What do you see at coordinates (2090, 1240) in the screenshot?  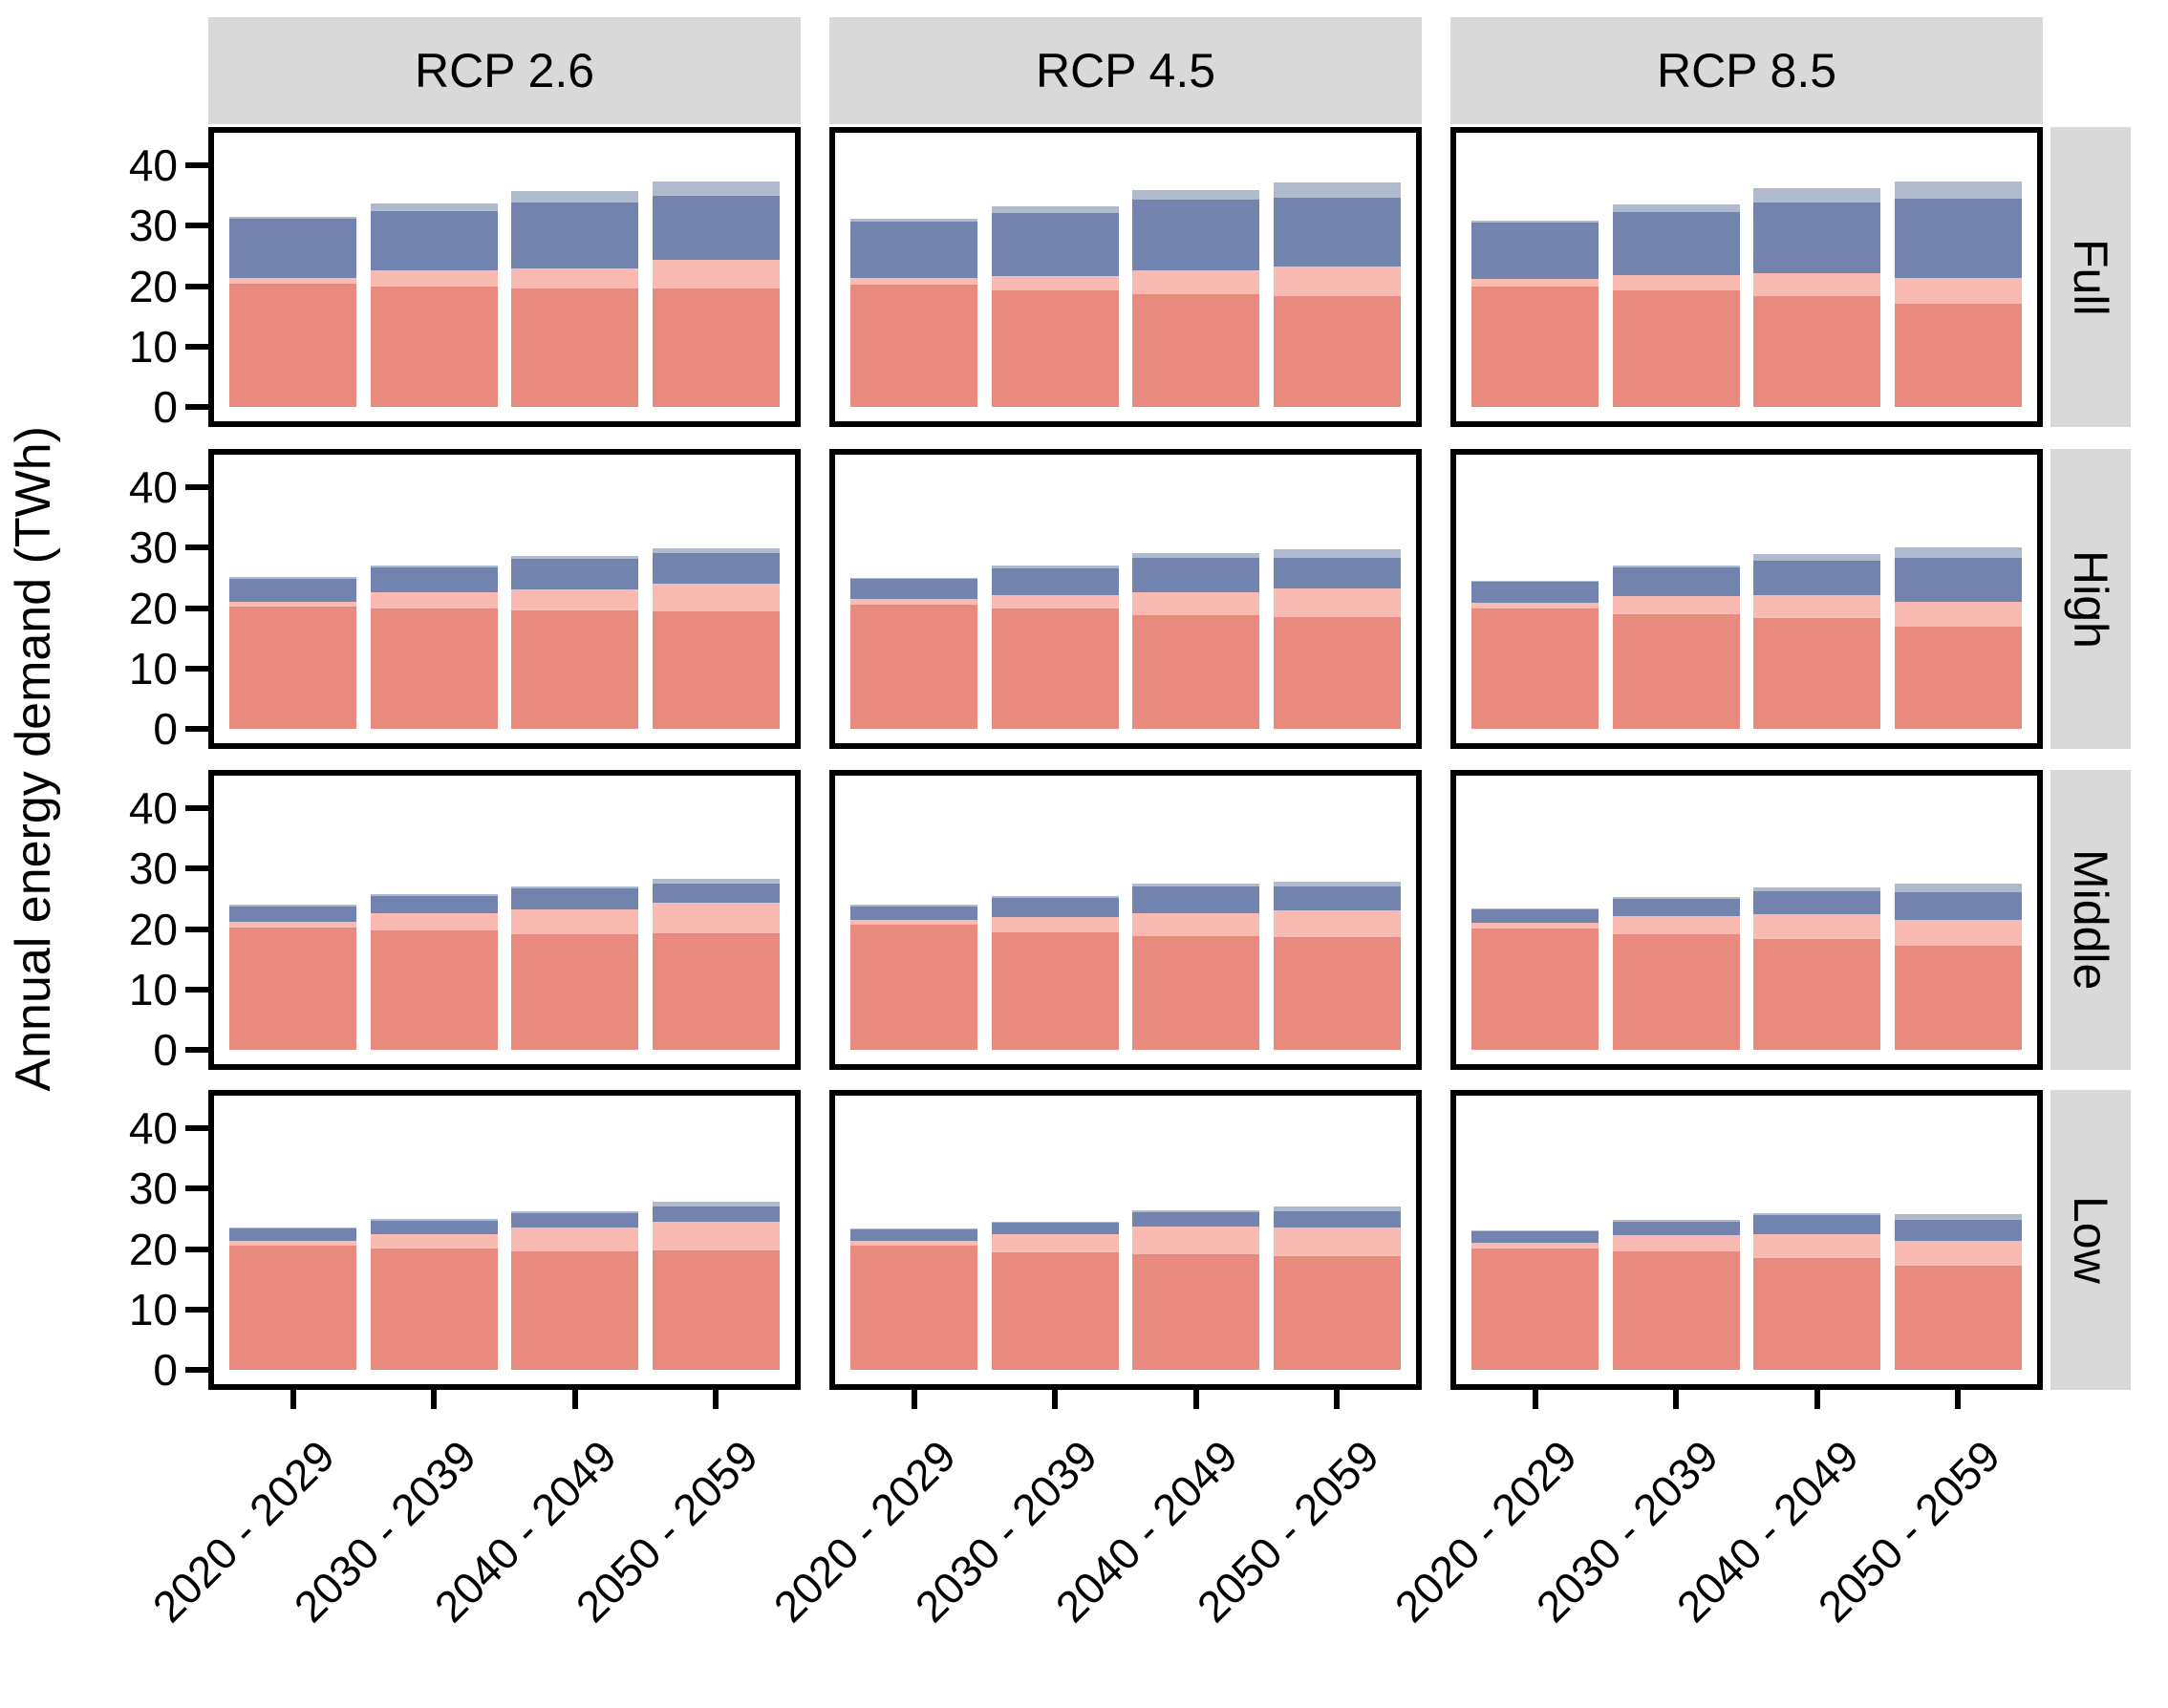 I see `facet-row-strip-low: Low` at bounding box center [2090, 1240].